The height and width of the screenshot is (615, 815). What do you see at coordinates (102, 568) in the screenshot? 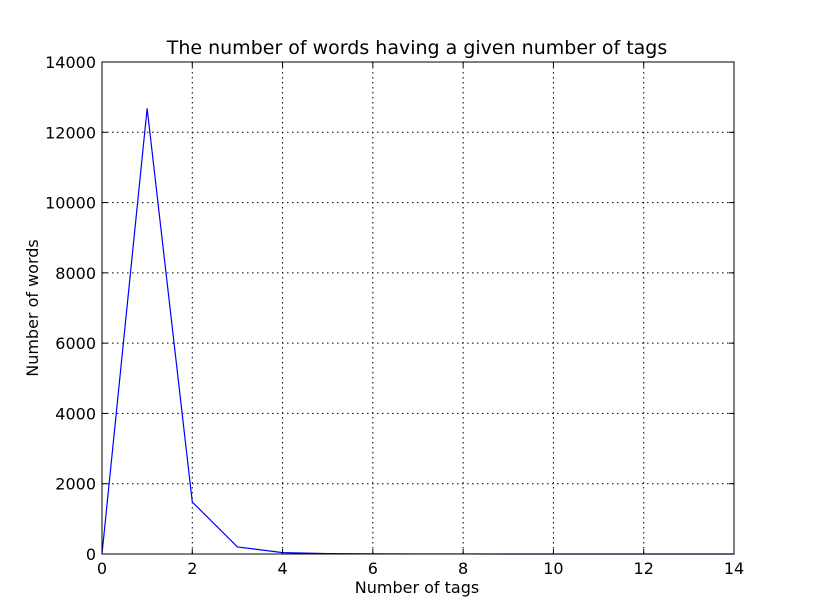
I see `x-tick-label: 0` at bounding box center [102, 568].